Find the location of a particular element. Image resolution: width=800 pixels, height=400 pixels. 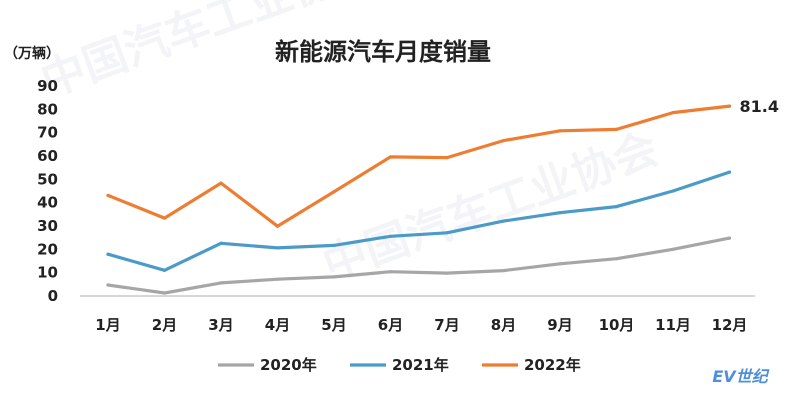

y-tick-label: 50 is located at coordinates (47, 179).